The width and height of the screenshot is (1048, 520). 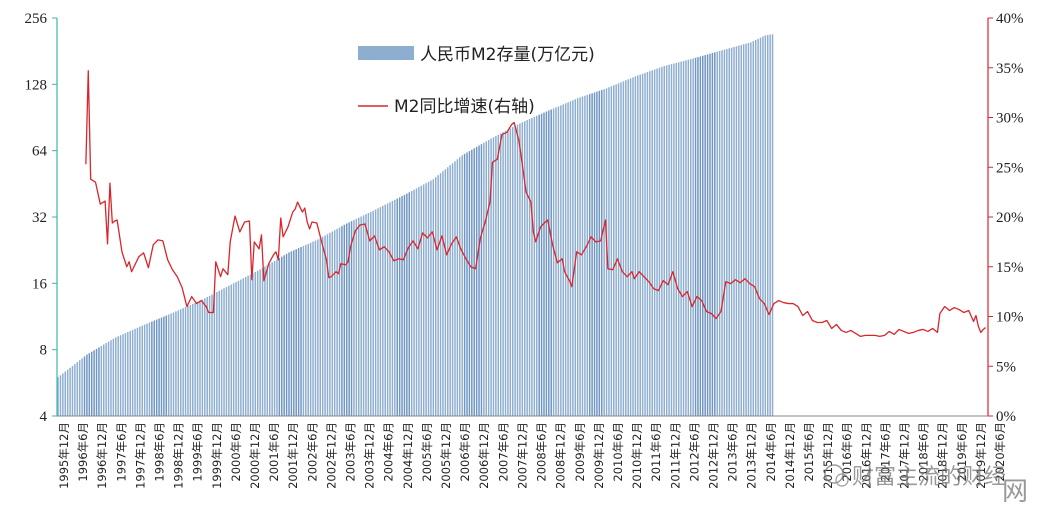 What do you see at coordinates (714, 455) in the screenshot?
I see `x-tick-label: 2012年12月` at bounding box center [714, 455].